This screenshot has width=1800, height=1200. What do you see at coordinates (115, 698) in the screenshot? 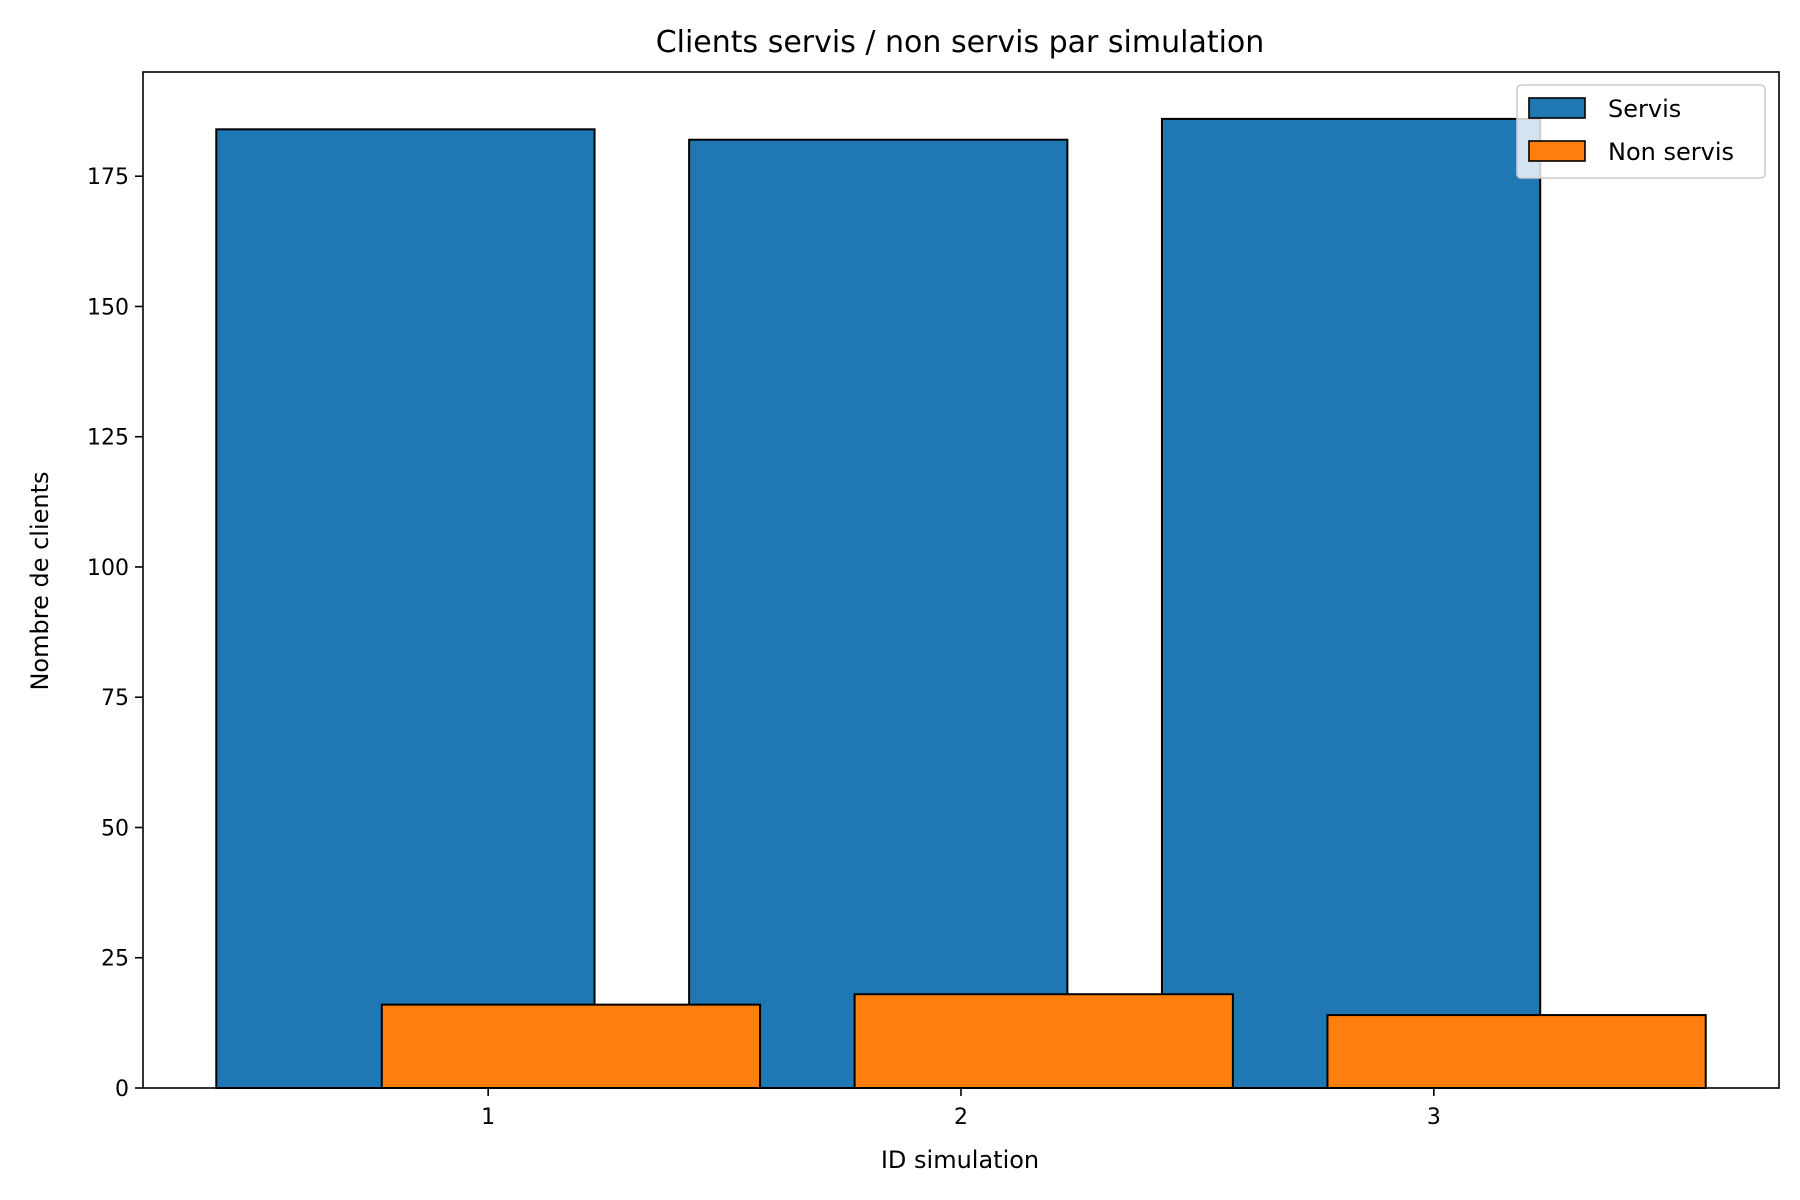
I see `y-tick-label: 75` at bounding box center [115, 698].